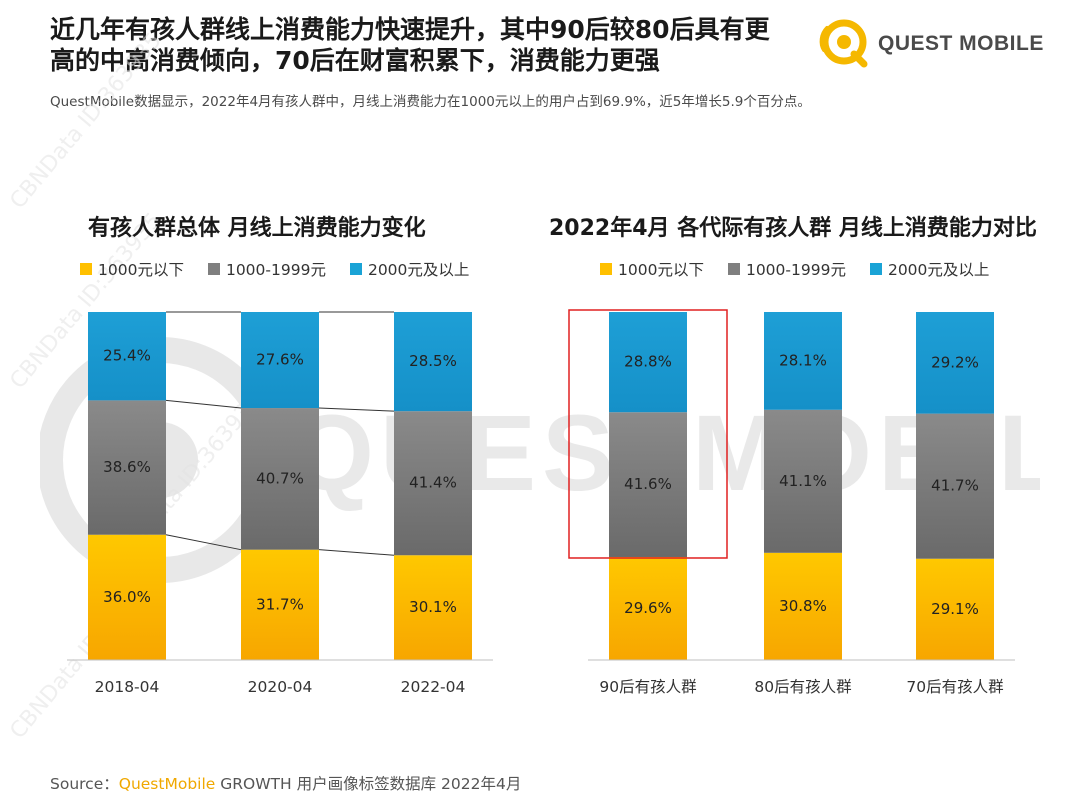 The height and width of the screenshot is (810, 1080). What do you see at coordinates (84, 784) in the screenshot?
I see `source-prefix: Source：` at bounding box center [84, 784].